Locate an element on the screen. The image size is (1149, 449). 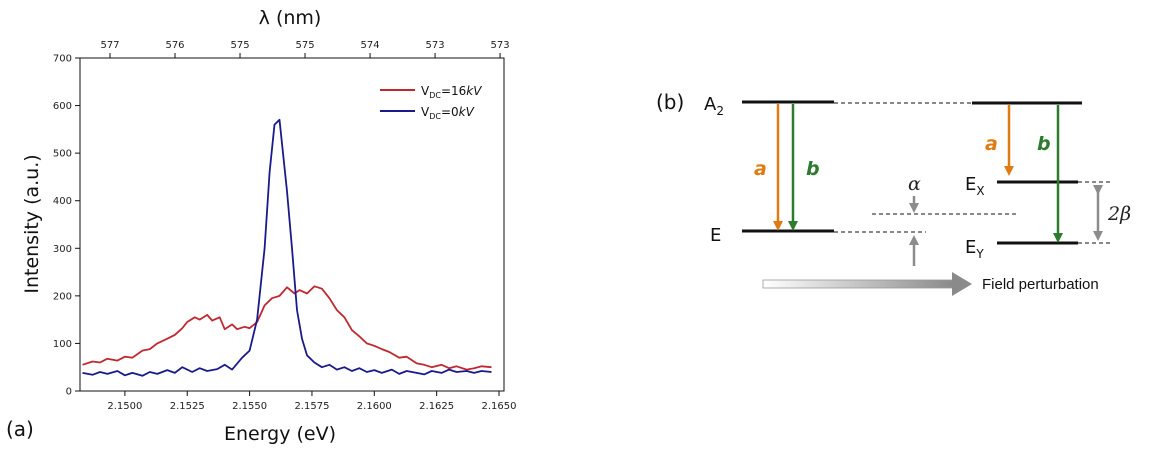
x-tick-label: 2.1600 is located at coordinates (374, 406).